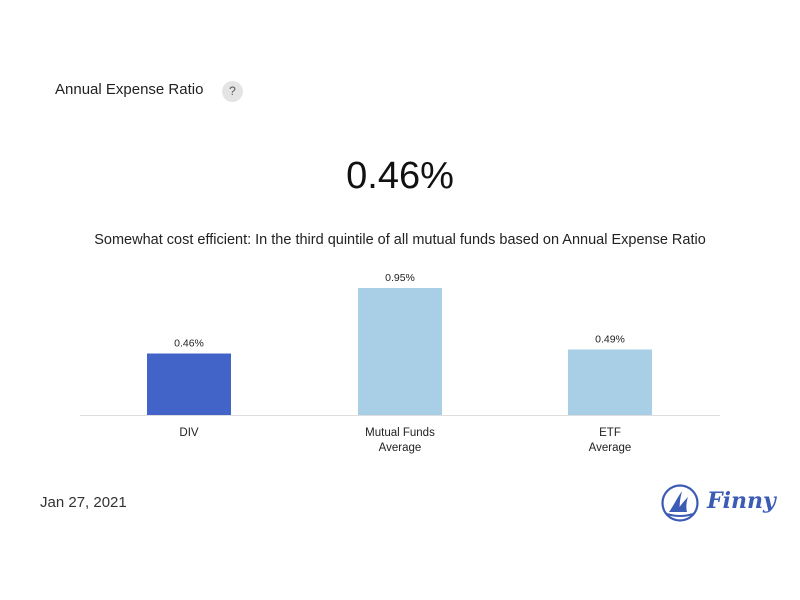  What do you see at coordinates (400, 176) in the screenshot?
I see `metric-value: 0.46%` at bounding box center [400, 176].